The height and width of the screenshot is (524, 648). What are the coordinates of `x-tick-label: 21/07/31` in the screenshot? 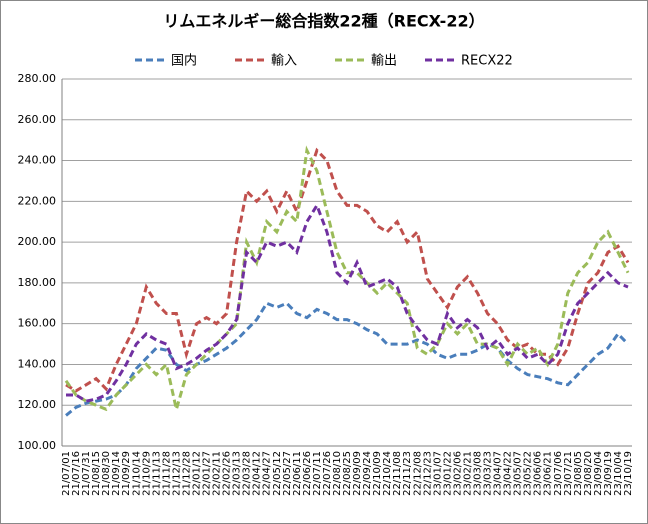 It's located at (86, 473).